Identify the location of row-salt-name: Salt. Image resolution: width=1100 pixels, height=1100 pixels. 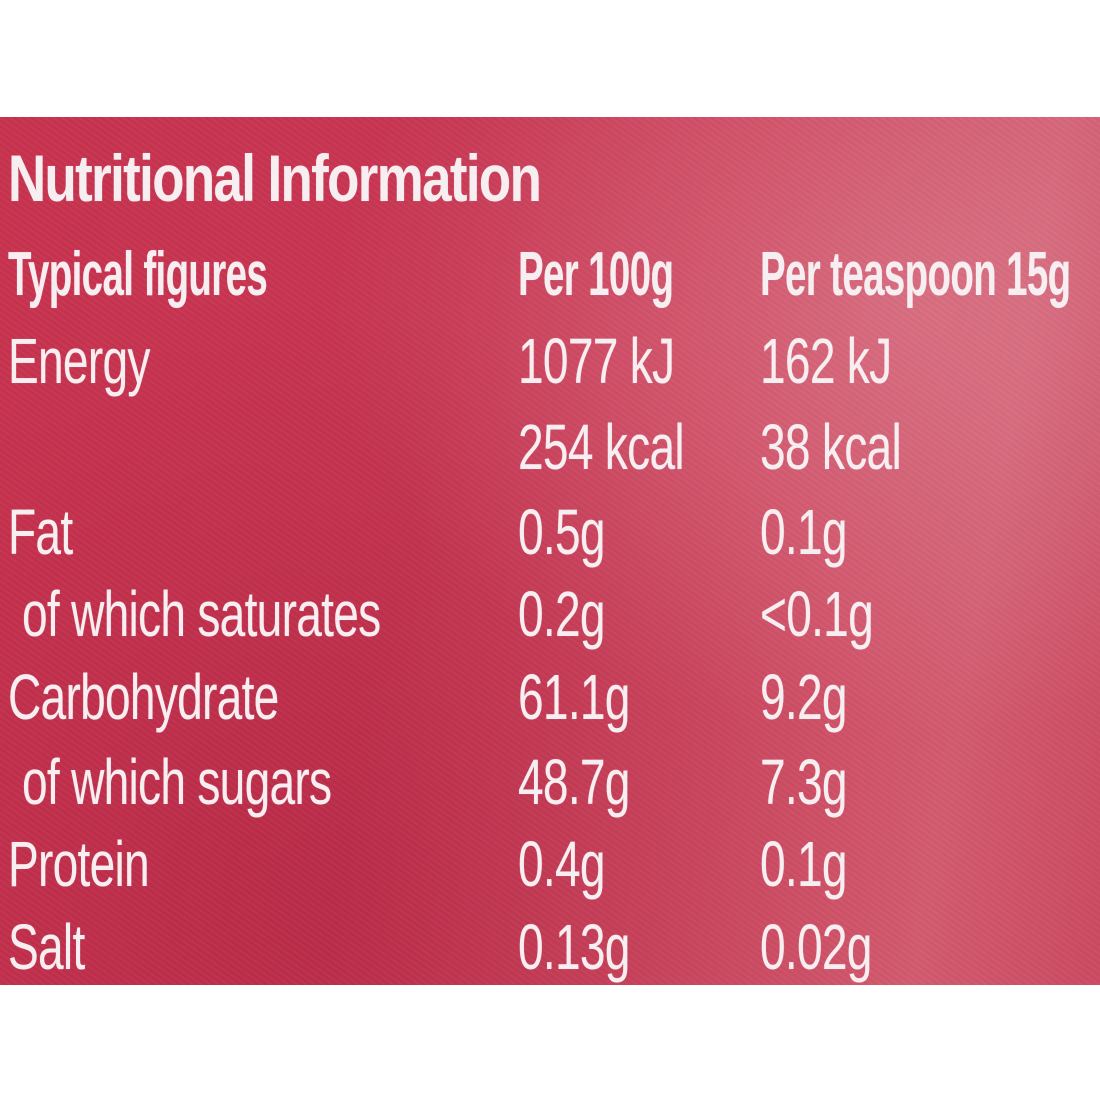
(46, 947).